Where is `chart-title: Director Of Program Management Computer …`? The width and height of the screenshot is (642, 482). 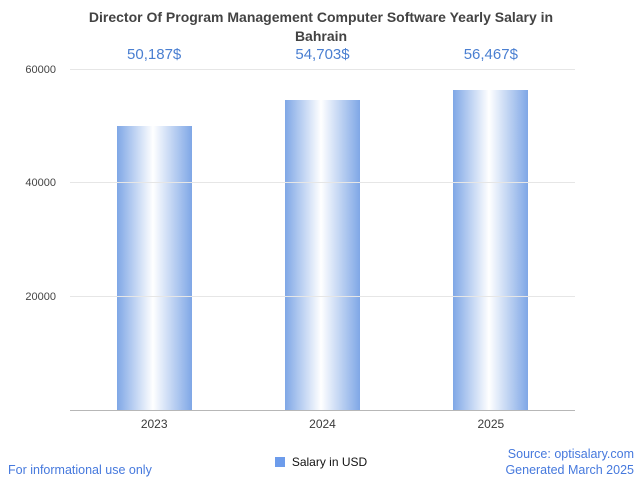
chart-title: Director Of Program Management Computer … is located at coordinates (321, 26).